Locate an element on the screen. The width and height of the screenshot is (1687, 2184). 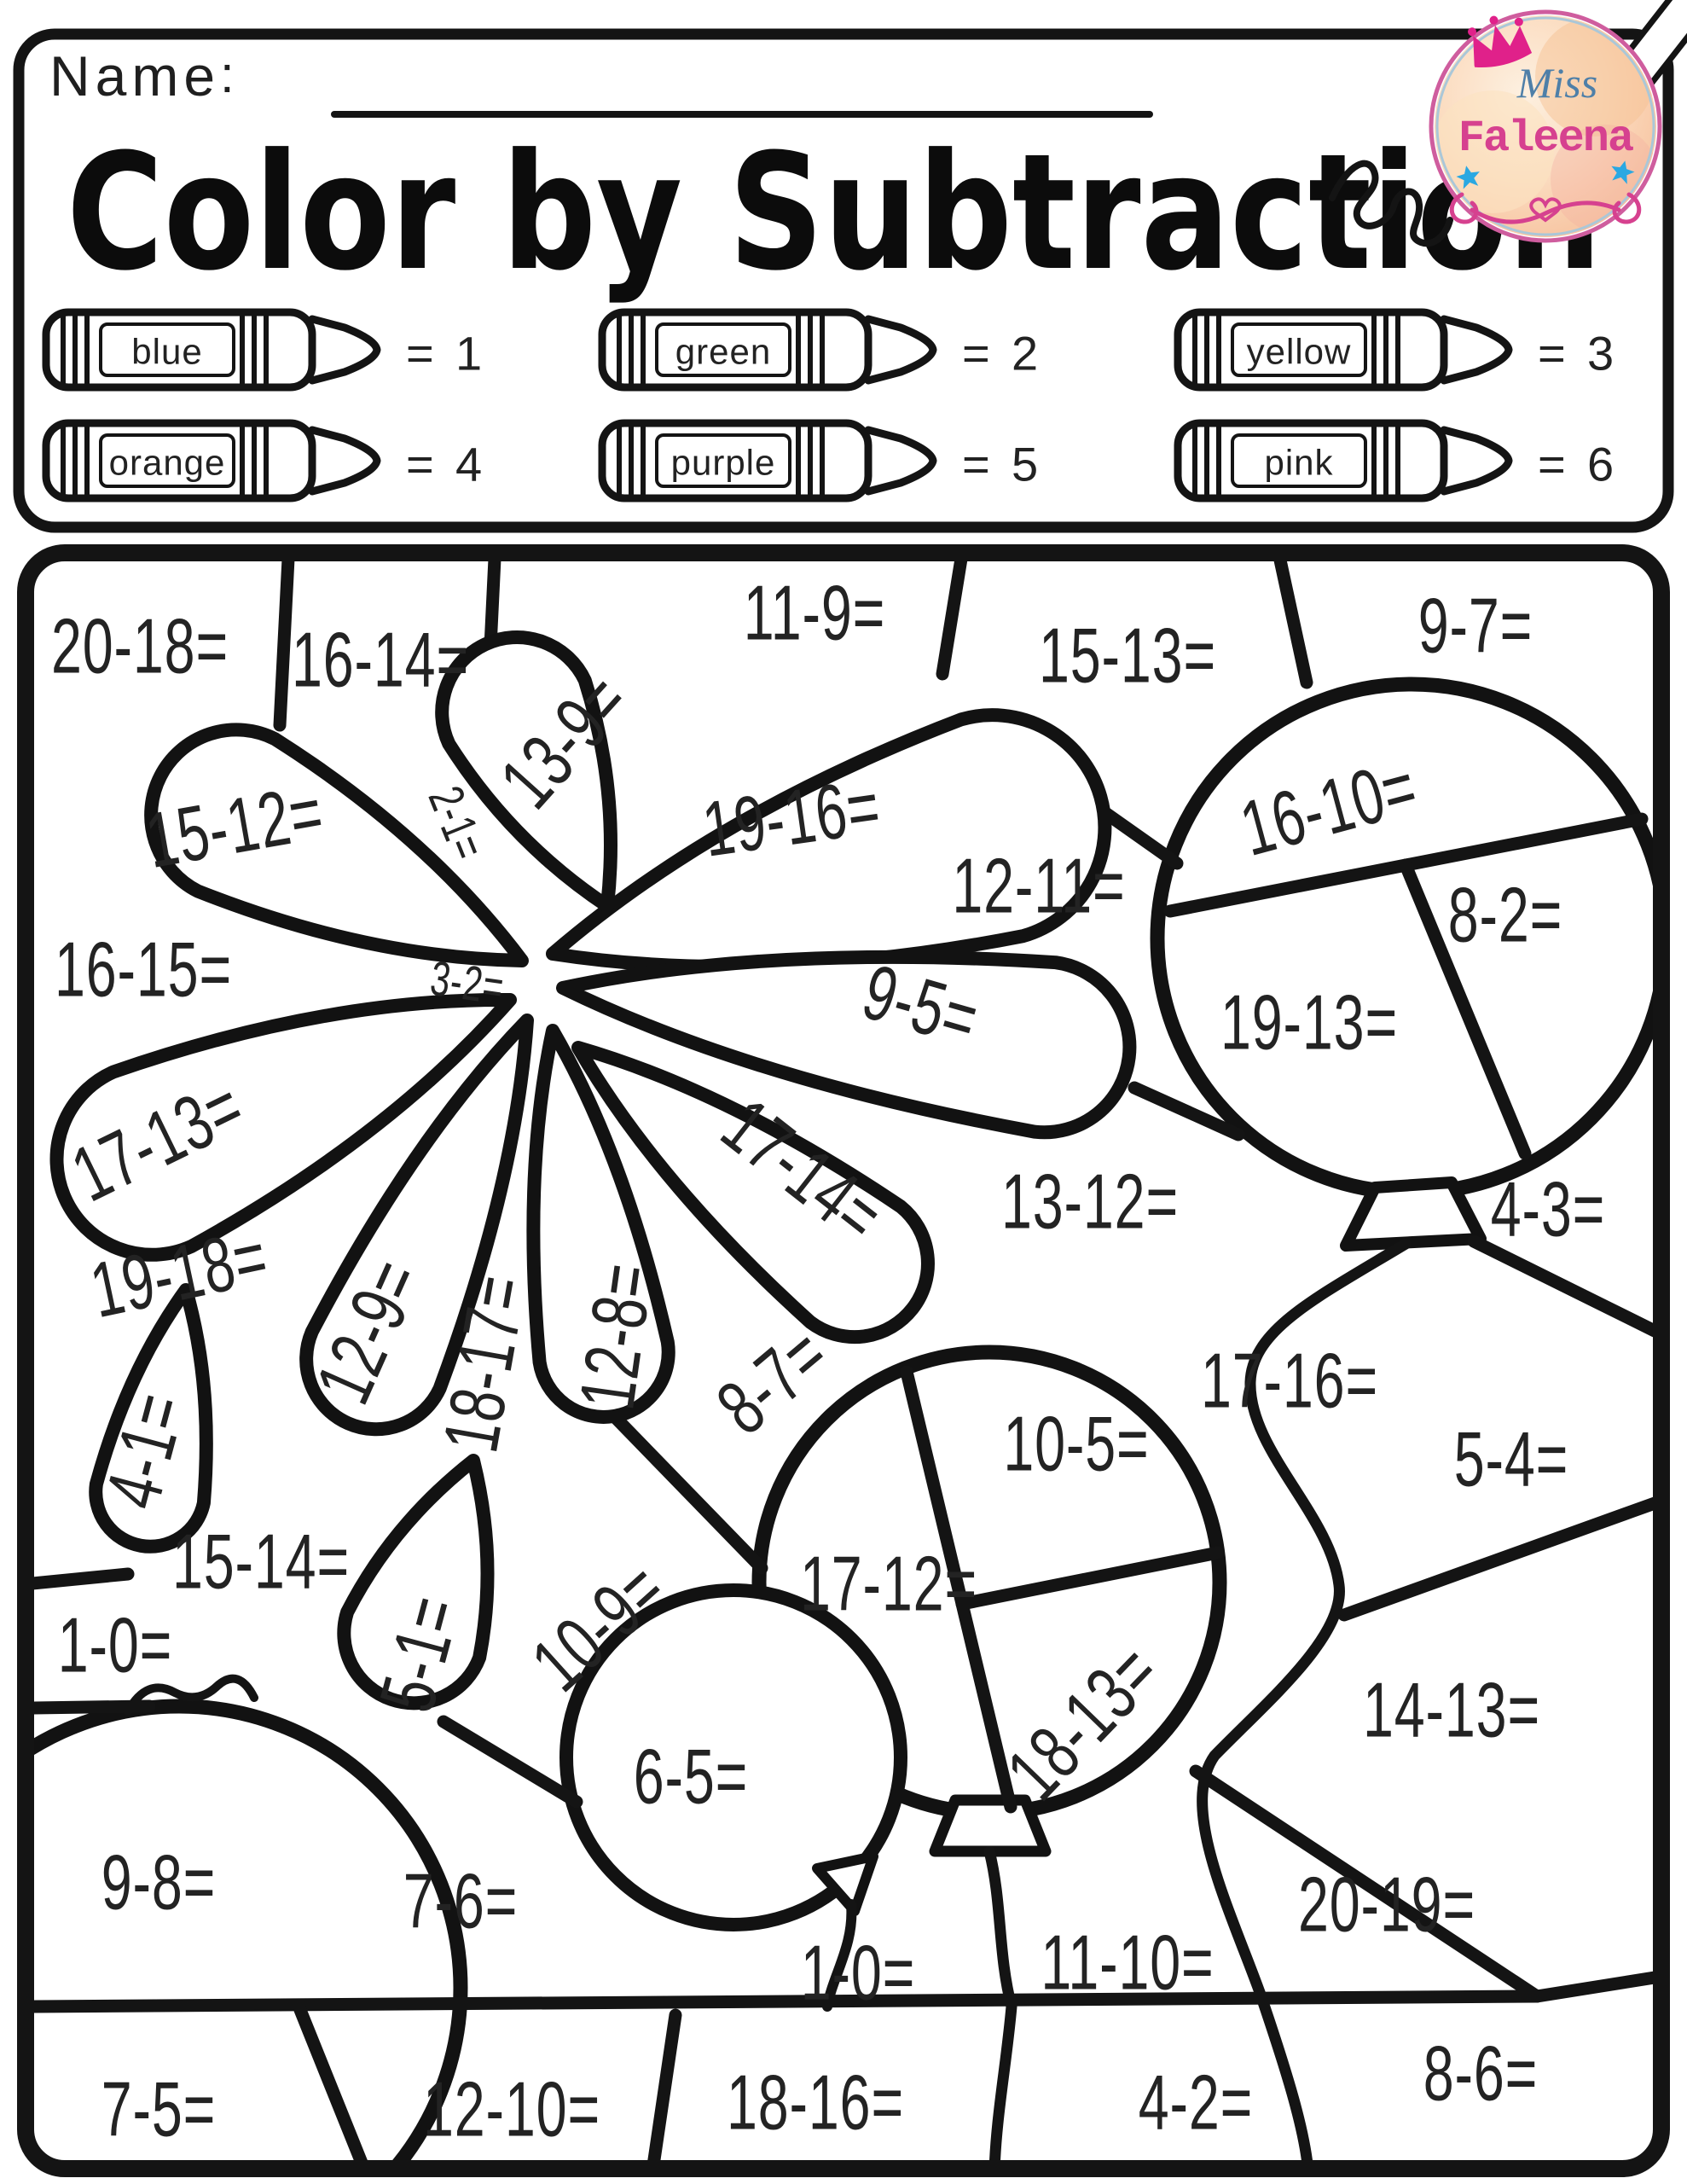
problem-label: 10-5= is located at coordinates (1076, 1444).